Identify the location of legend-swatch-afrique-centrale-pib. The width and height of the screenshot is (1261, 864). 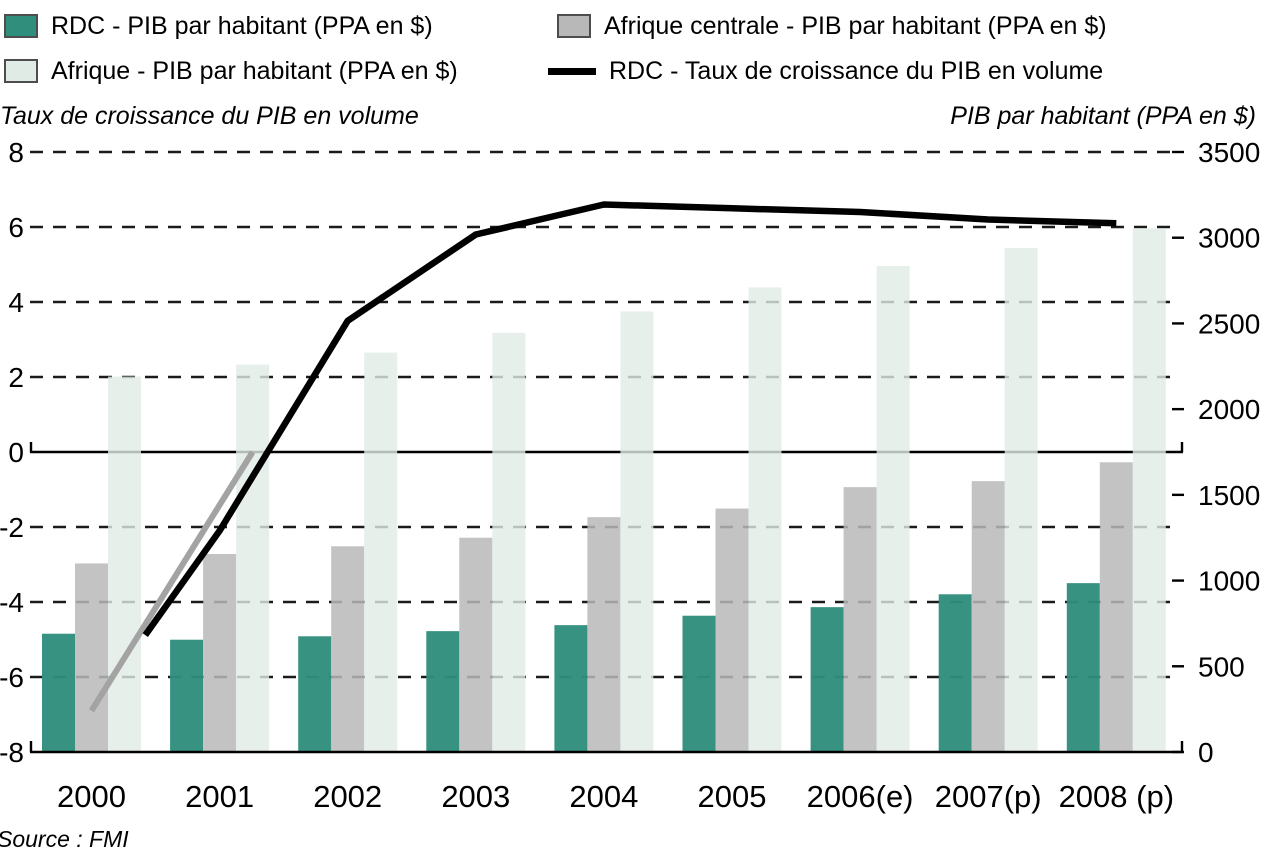
(574, 26).